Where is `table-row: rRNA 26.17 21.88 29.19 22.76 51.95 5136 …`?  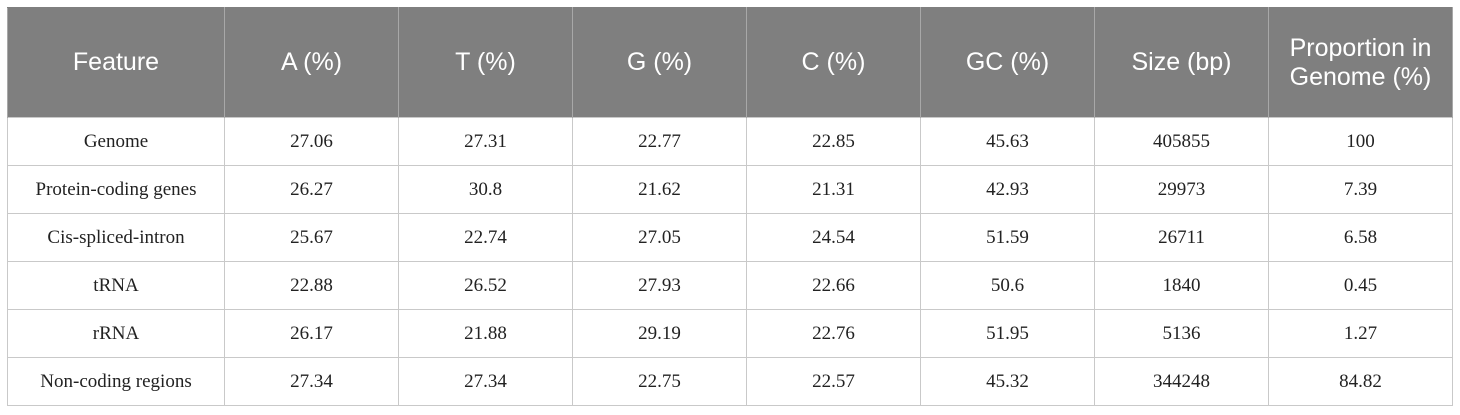
table-row: rRNA 26.17 21.88 29.19 22.76 51.95 5136 … is located at coordinates (730, 333).